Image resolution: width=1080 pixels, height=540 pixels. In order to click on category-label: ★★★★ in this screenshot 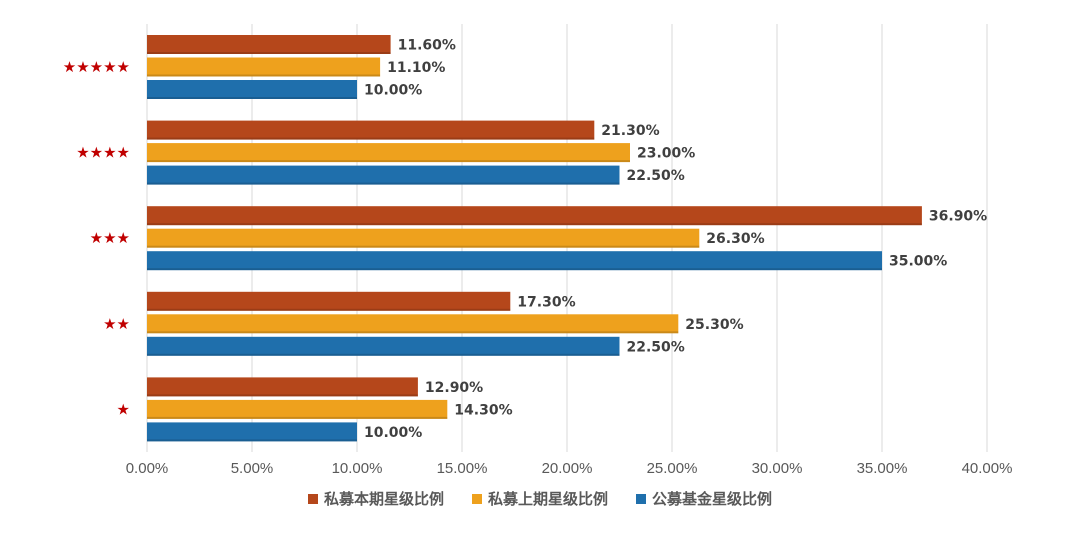, I will do `click(103, 153)`.